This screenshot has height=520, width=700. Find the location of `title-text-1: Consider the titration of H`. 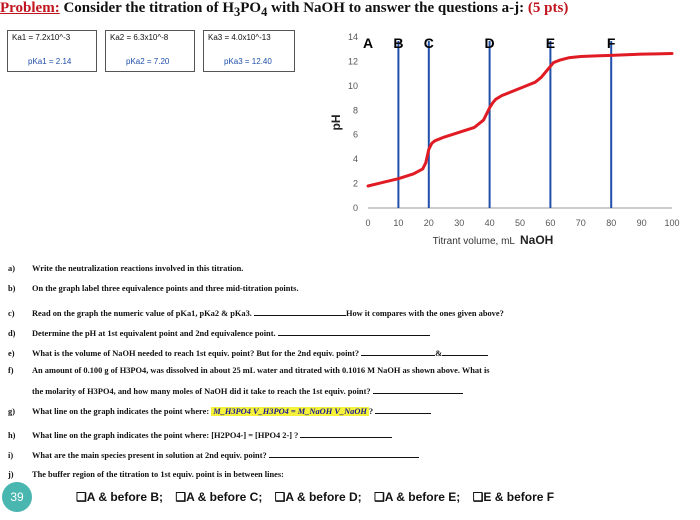

title-text-1: Consider the titration of H is located at coordinates (147, 8).